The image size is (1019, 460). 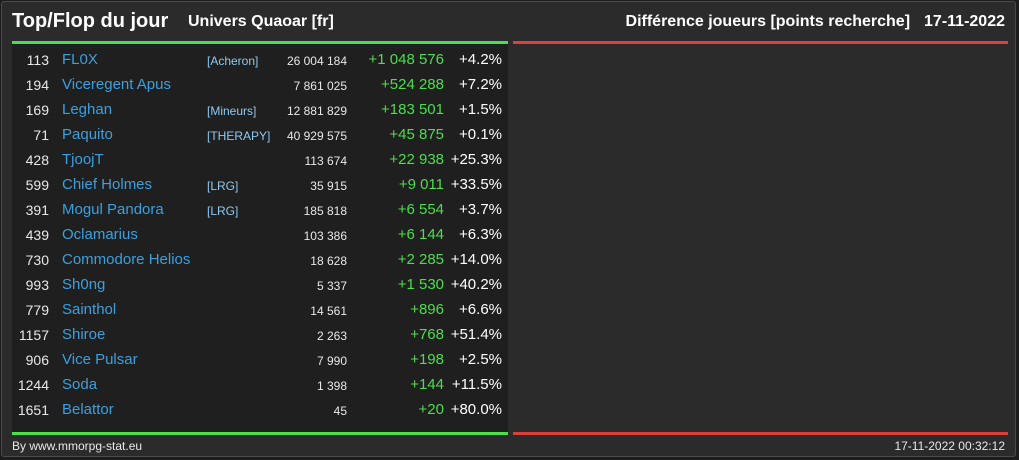 I want to click on percent-change: +6.3%, so click(x=480, y=234).